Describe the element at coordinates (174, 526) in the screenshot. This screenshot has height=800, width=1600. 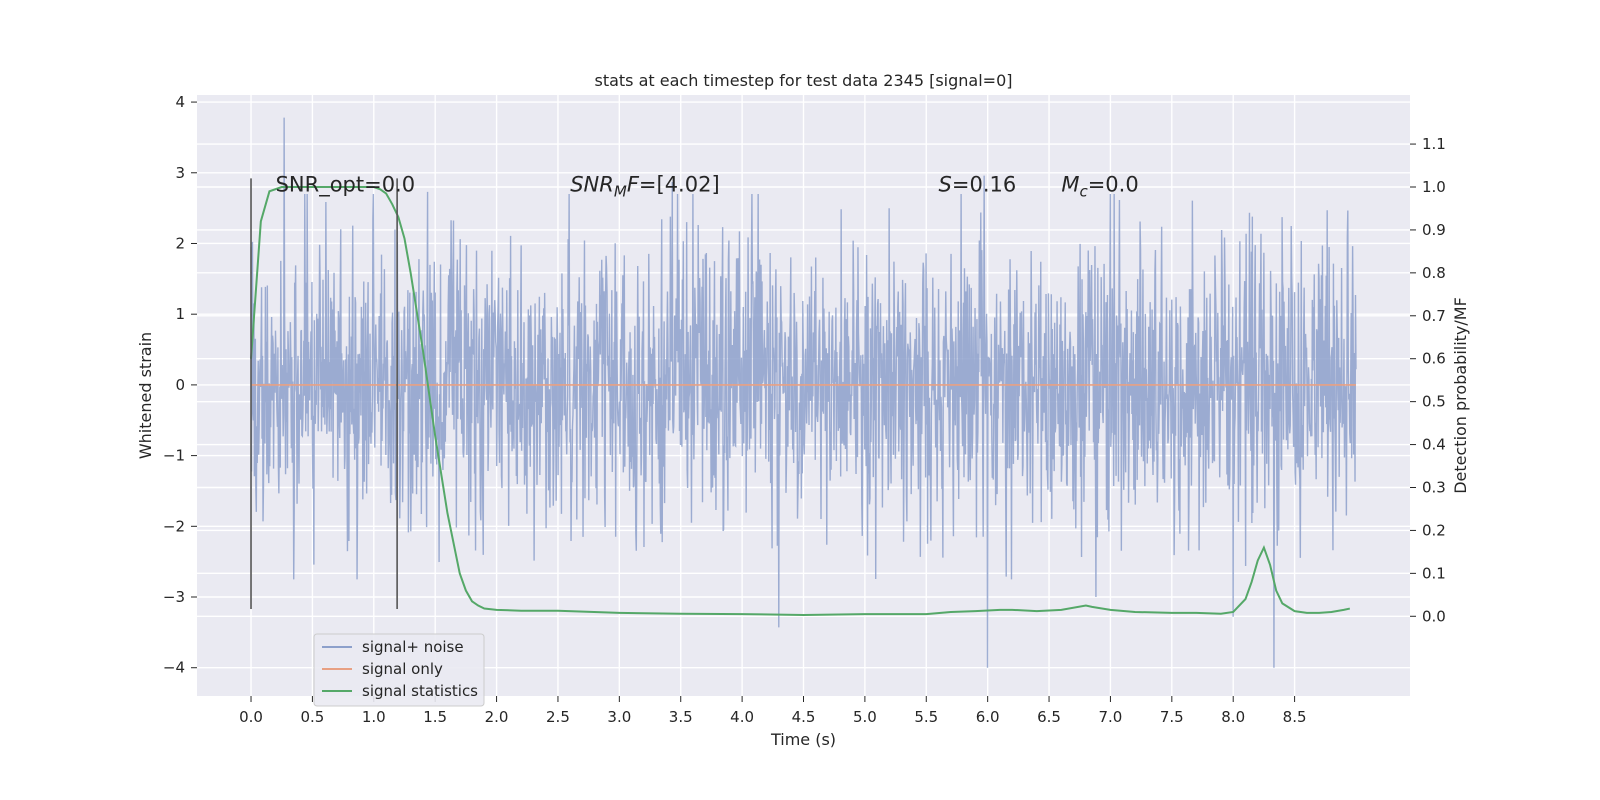
I see `y-tick-label: −2` at that location.